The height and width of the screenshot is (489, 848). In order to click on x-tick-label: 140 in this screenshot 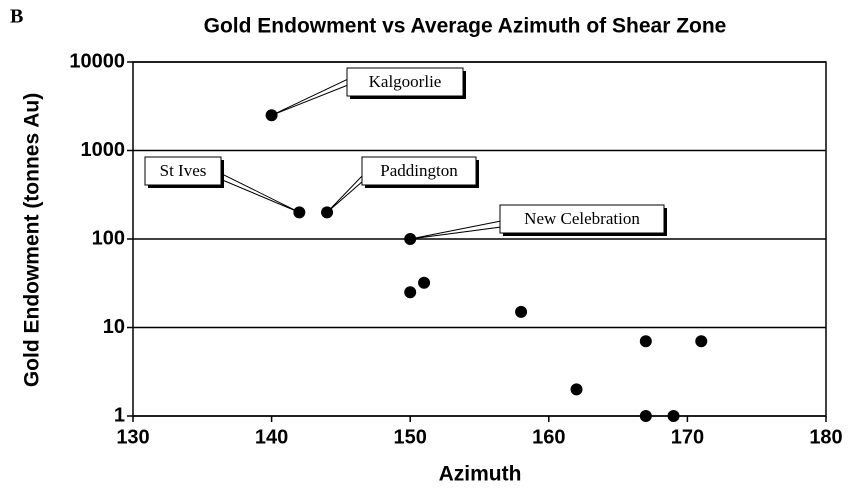, I will do `click(271, 437)`.